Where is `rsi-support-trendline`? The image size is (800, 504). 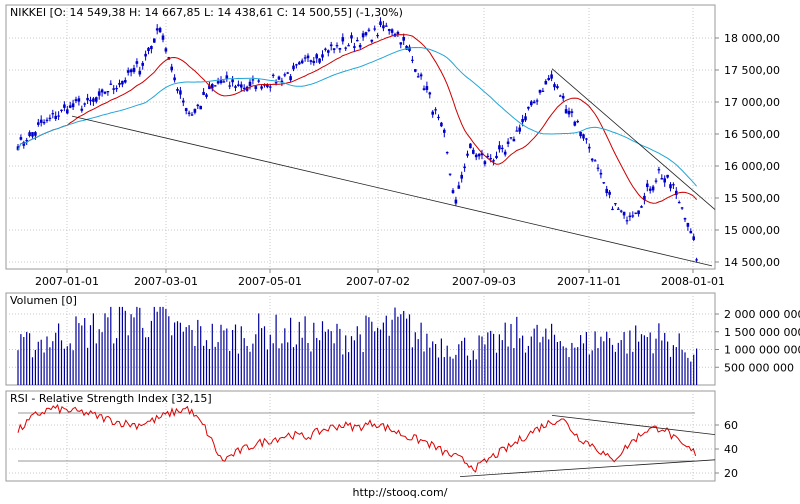 rsi-support-trendline is located at coordinates (587, 468).